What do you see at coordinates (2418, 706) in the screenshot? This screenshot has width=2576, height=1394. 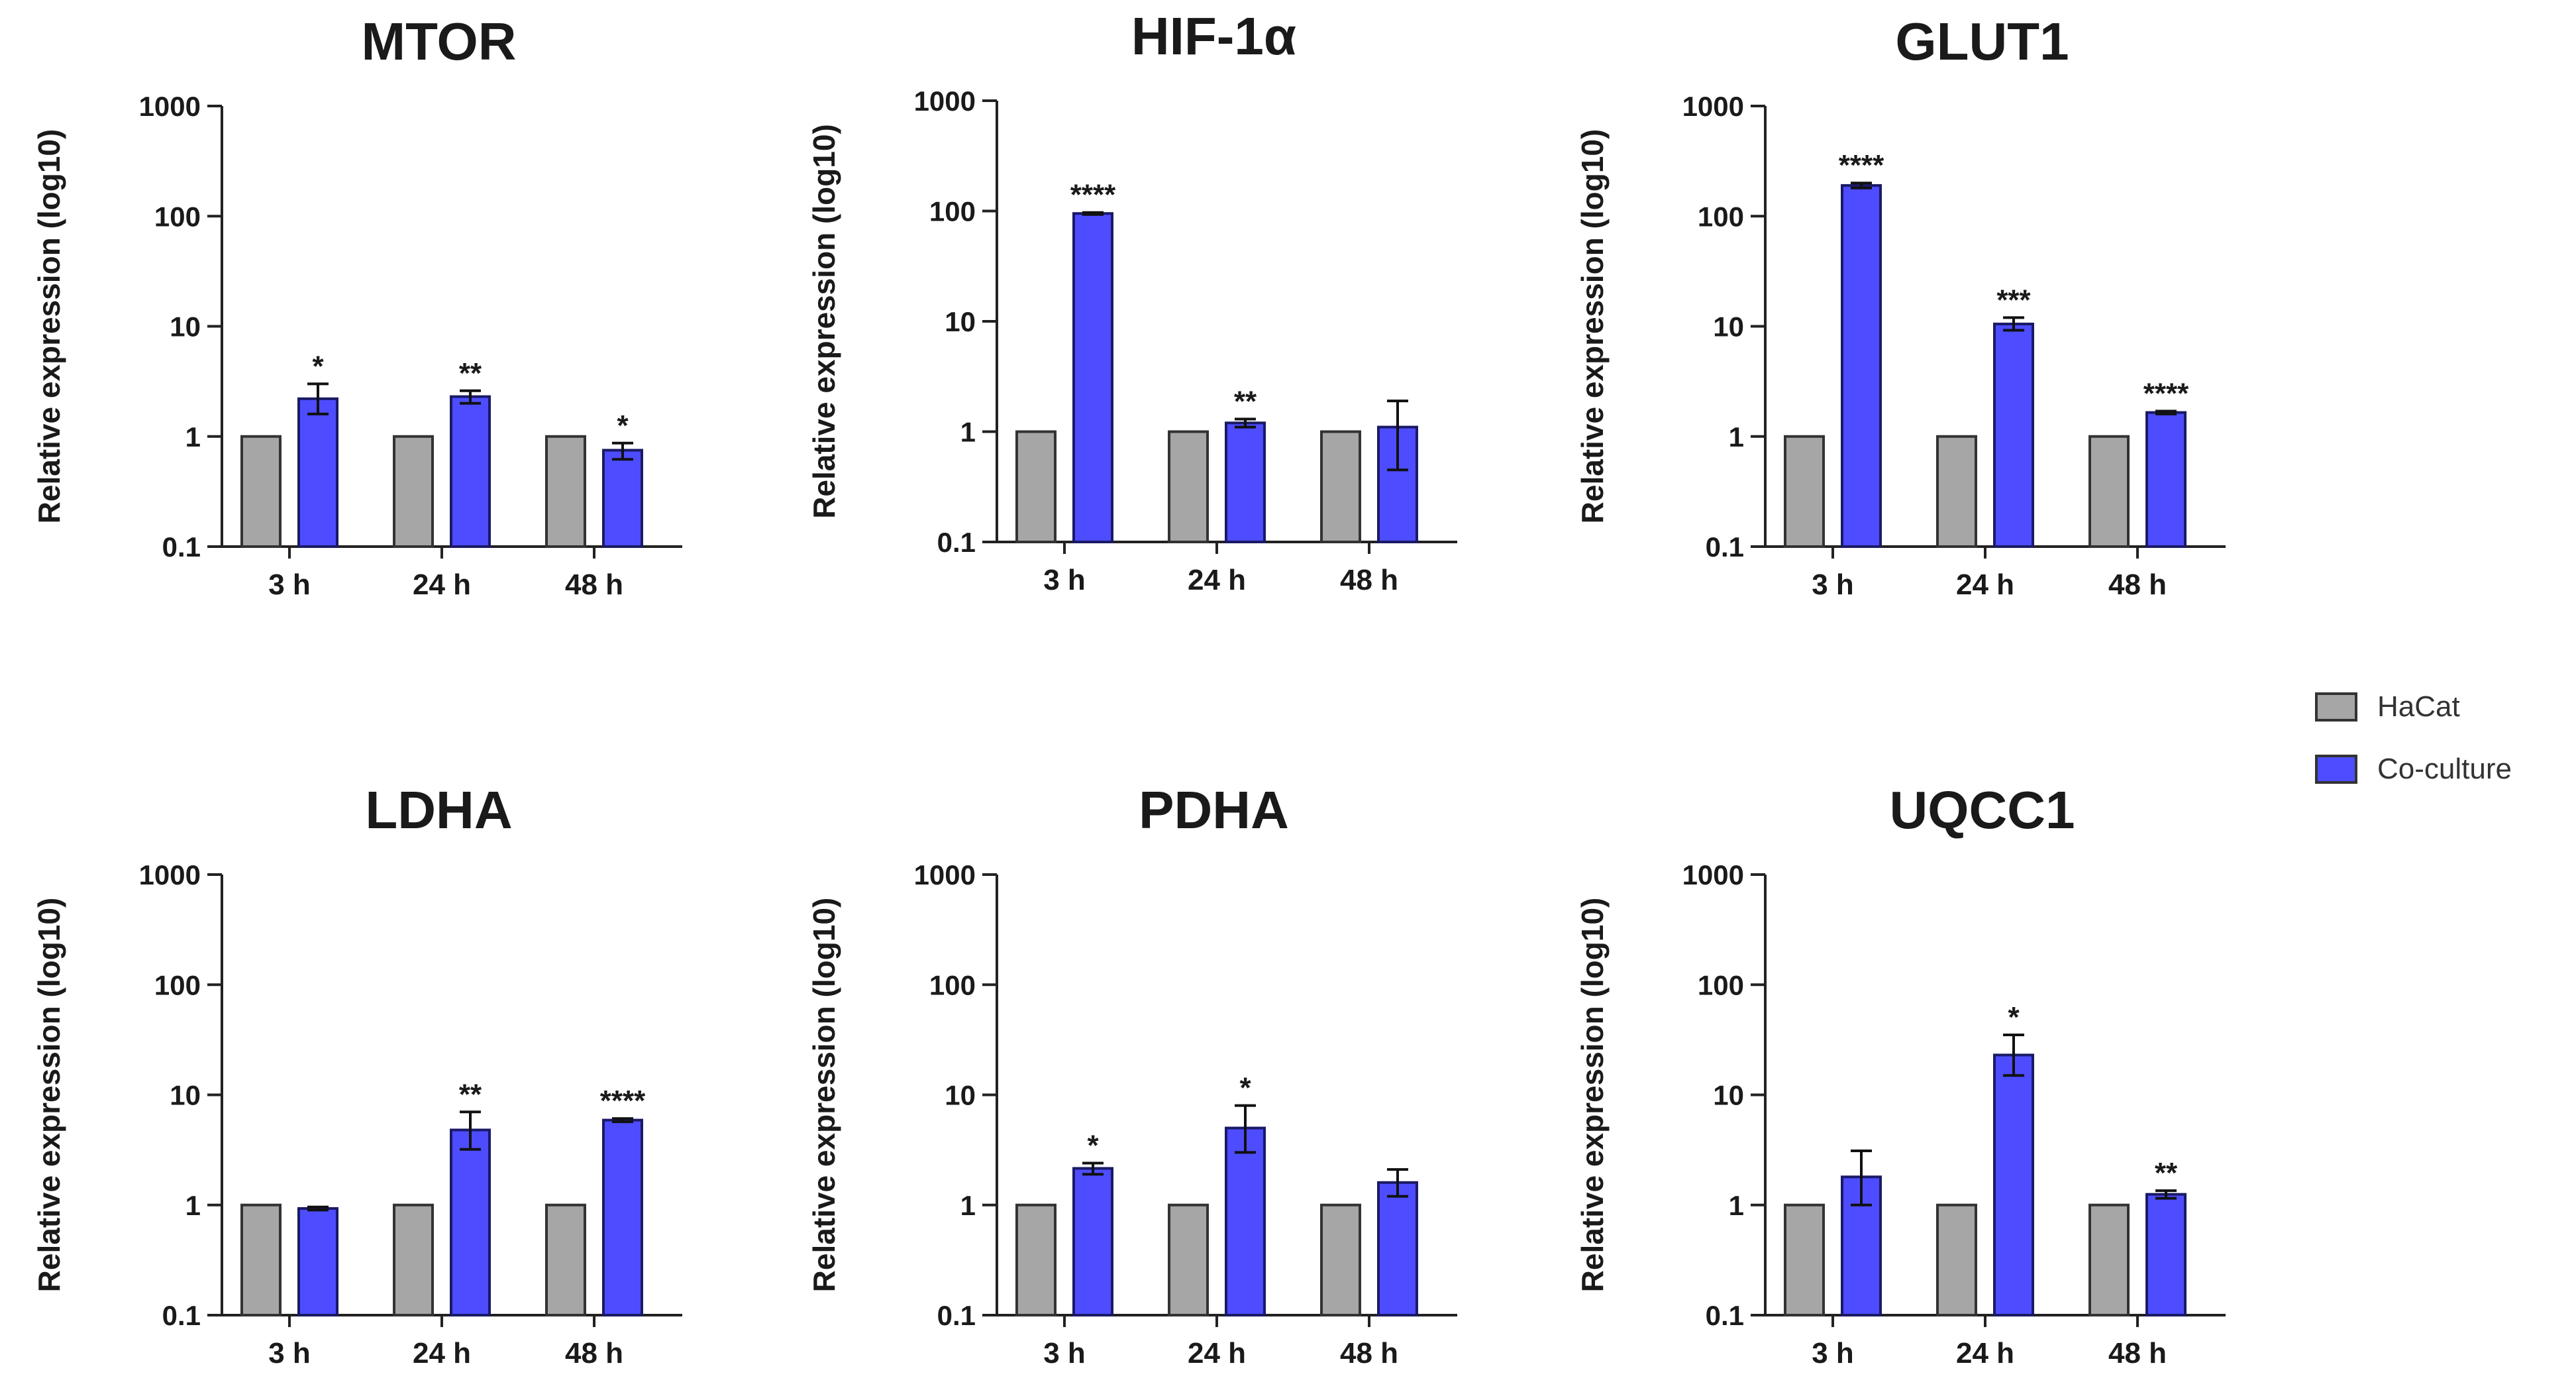 I see `legend-label-hacat: HaCat` at bounding box center [2418, 706].